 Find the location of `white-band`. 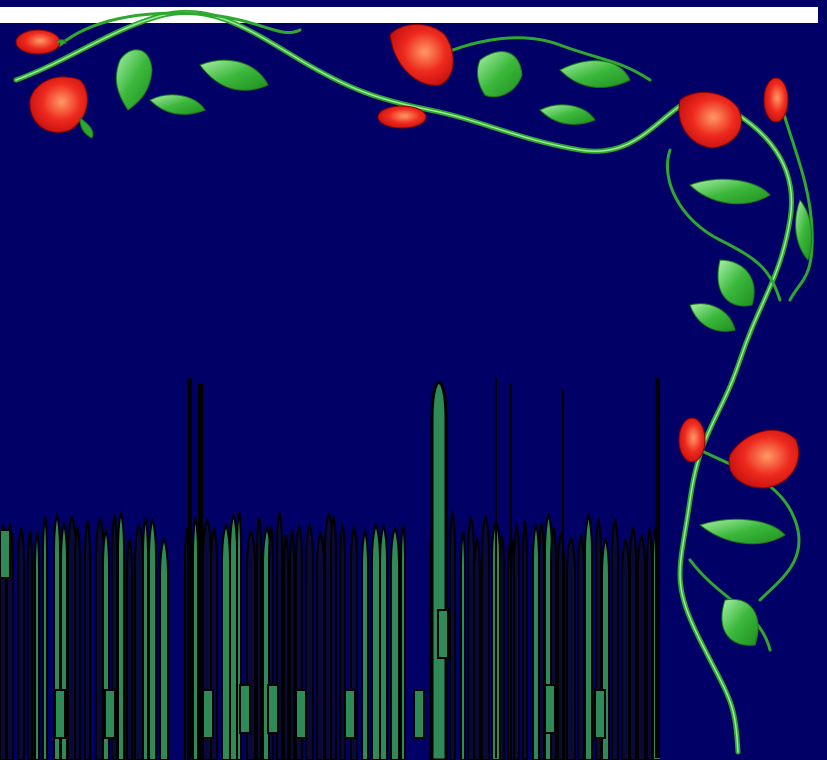

white-band is located at coordinates (409, 15).